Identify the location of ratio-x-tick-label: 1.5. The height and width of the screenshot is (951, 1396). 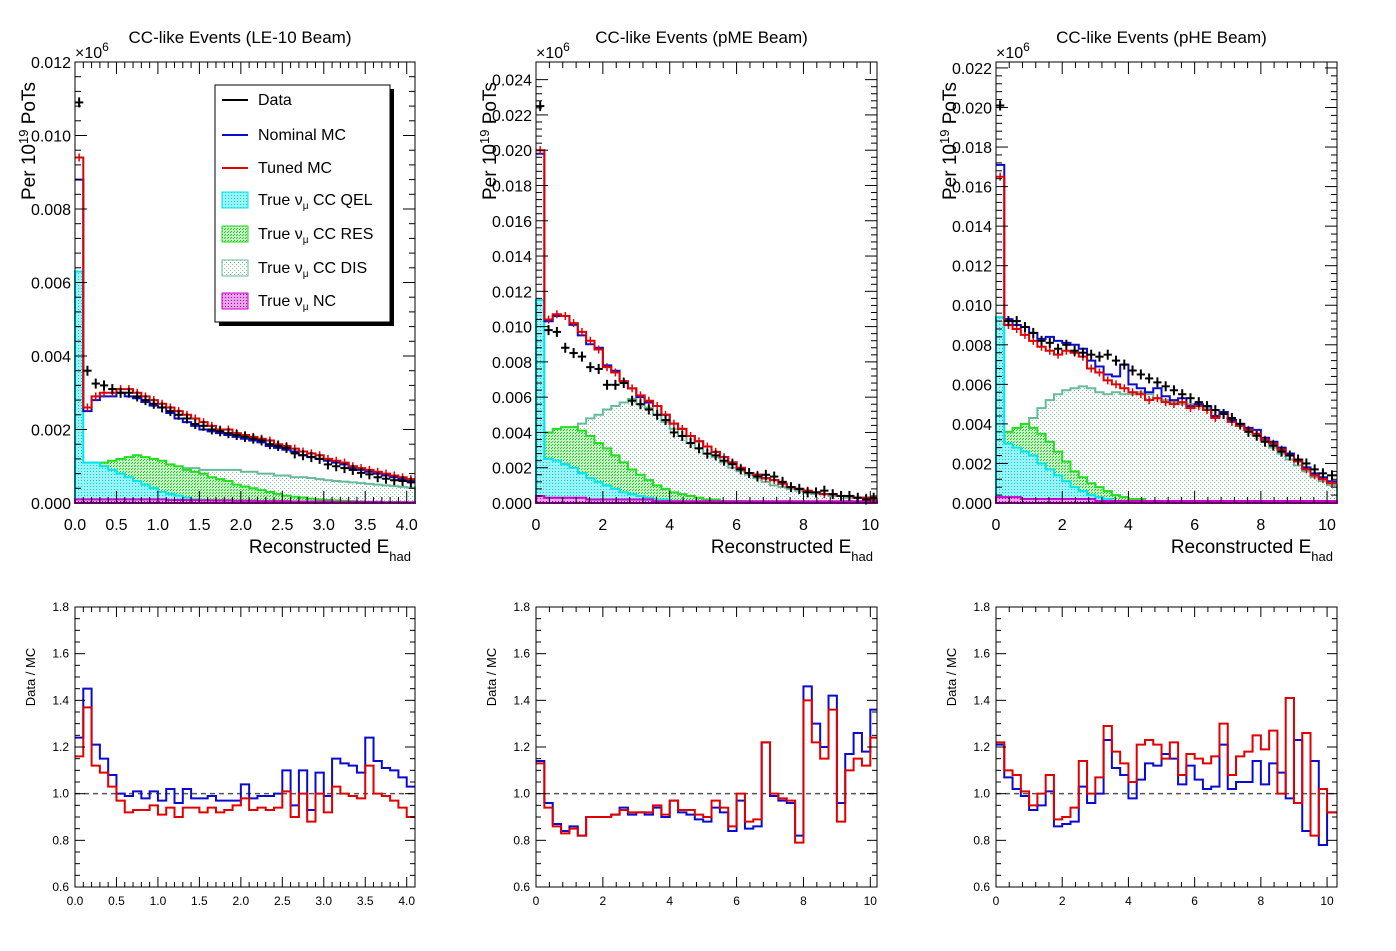
(199, 901).